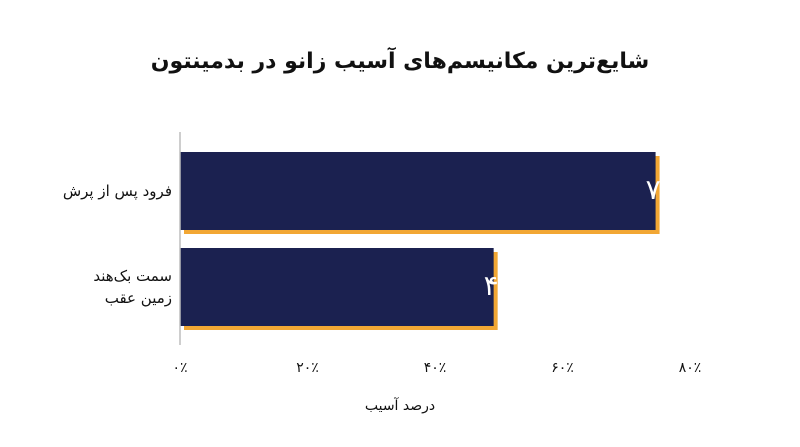  I want to click on value-label: ۷۴٫۶٪, so click(680, 189).